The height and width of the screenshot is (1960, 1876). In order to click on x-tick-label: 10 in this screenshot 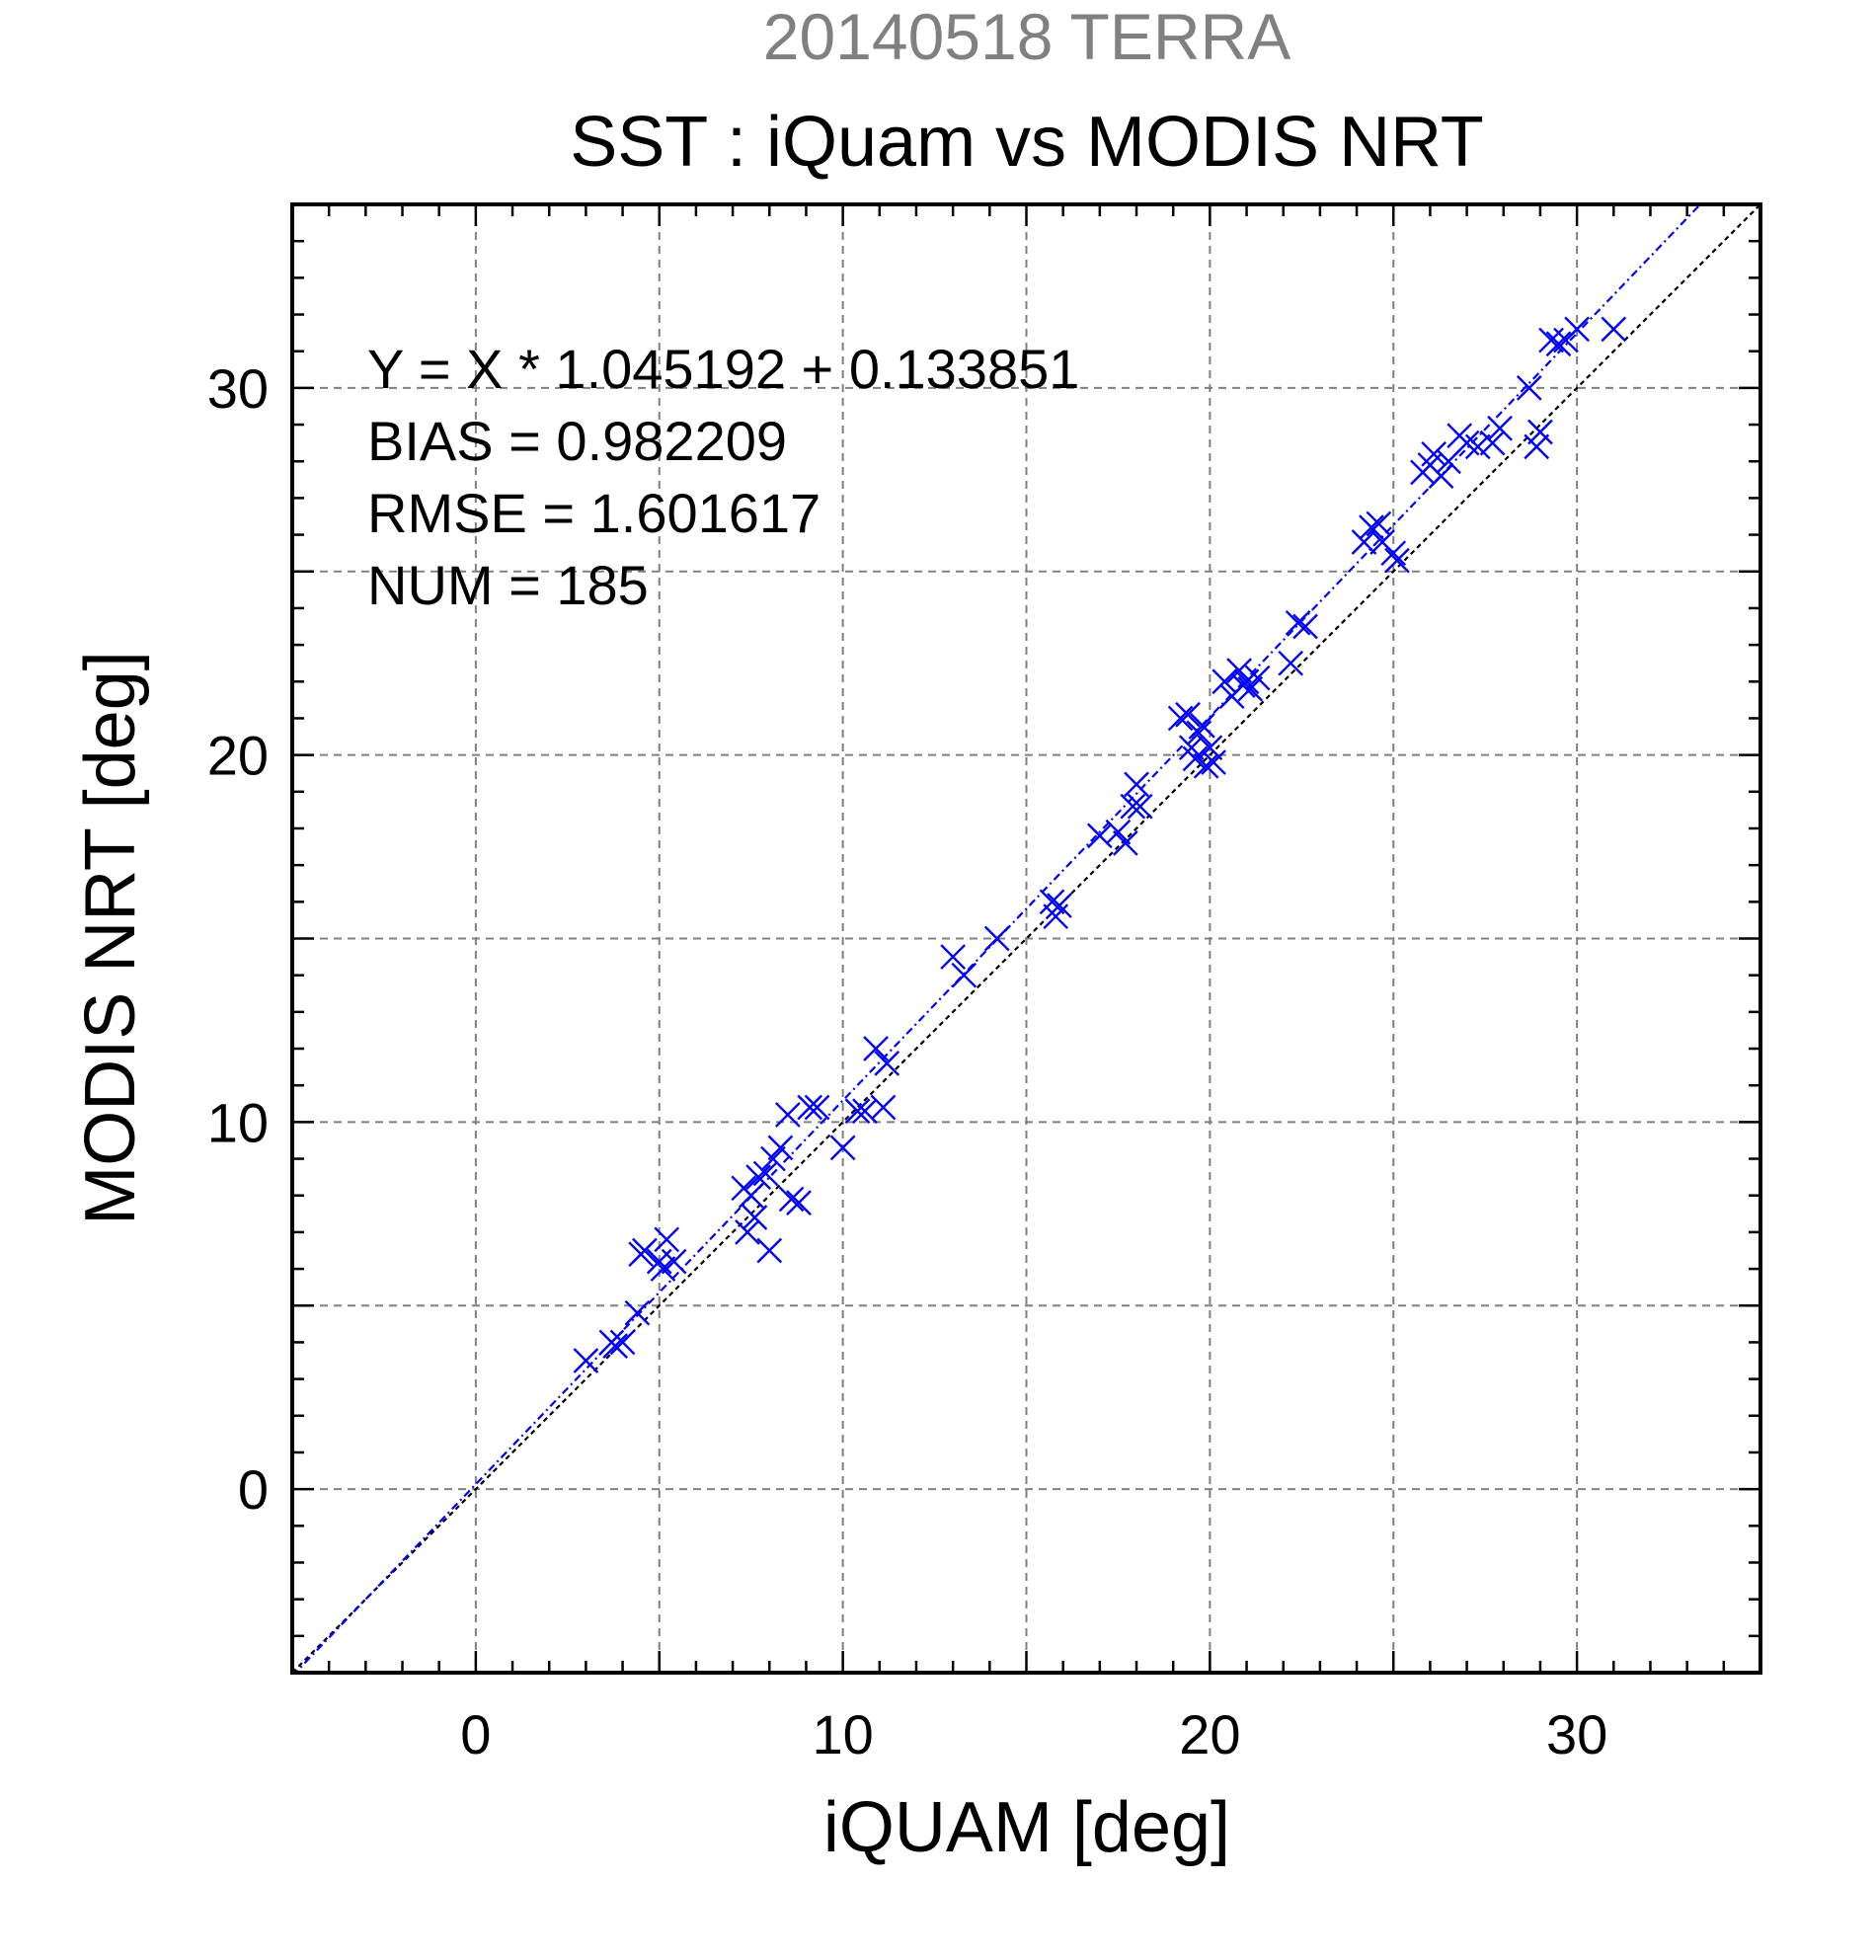, I will do `click(843, 1734)`.